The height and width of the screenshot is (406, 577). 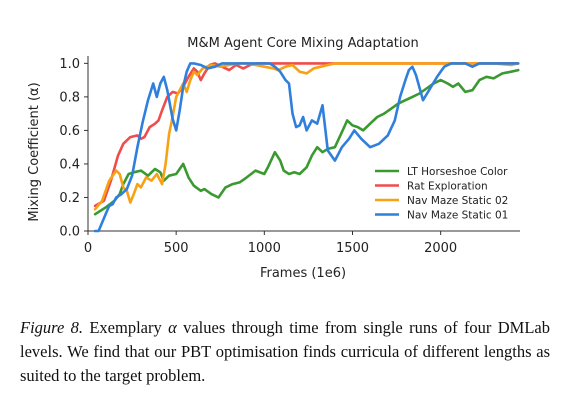 I want to click on y-tick-label: 0.8, so click(x=69, y=97).